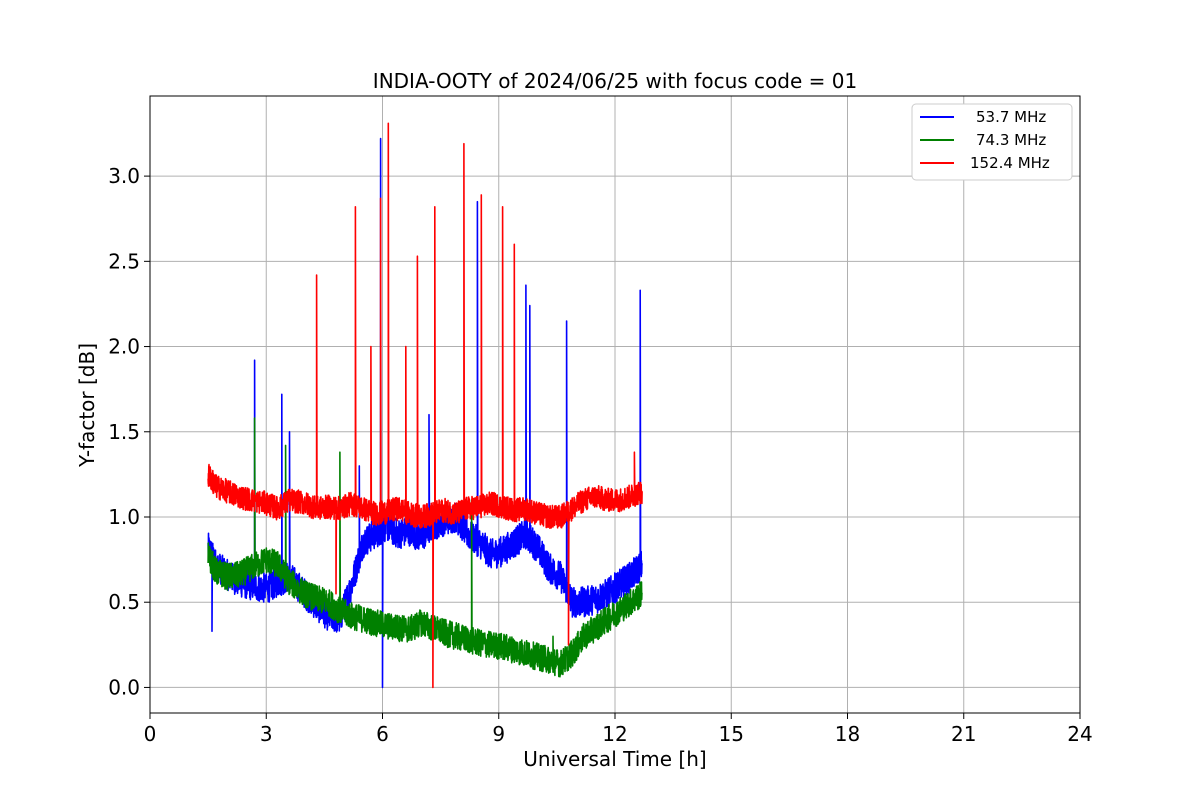 This screenshot has height=800, width=1200. I want to click on x-tick-label: 0, so click(150, 734).